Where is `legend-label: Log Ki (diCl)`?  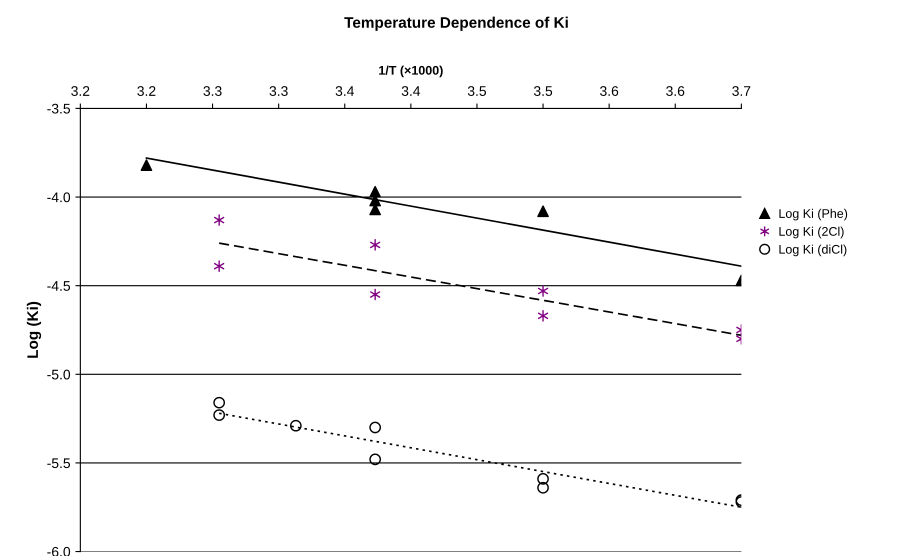 legend-label: Log Ki (diCl) is located at coordinates (812, 250).